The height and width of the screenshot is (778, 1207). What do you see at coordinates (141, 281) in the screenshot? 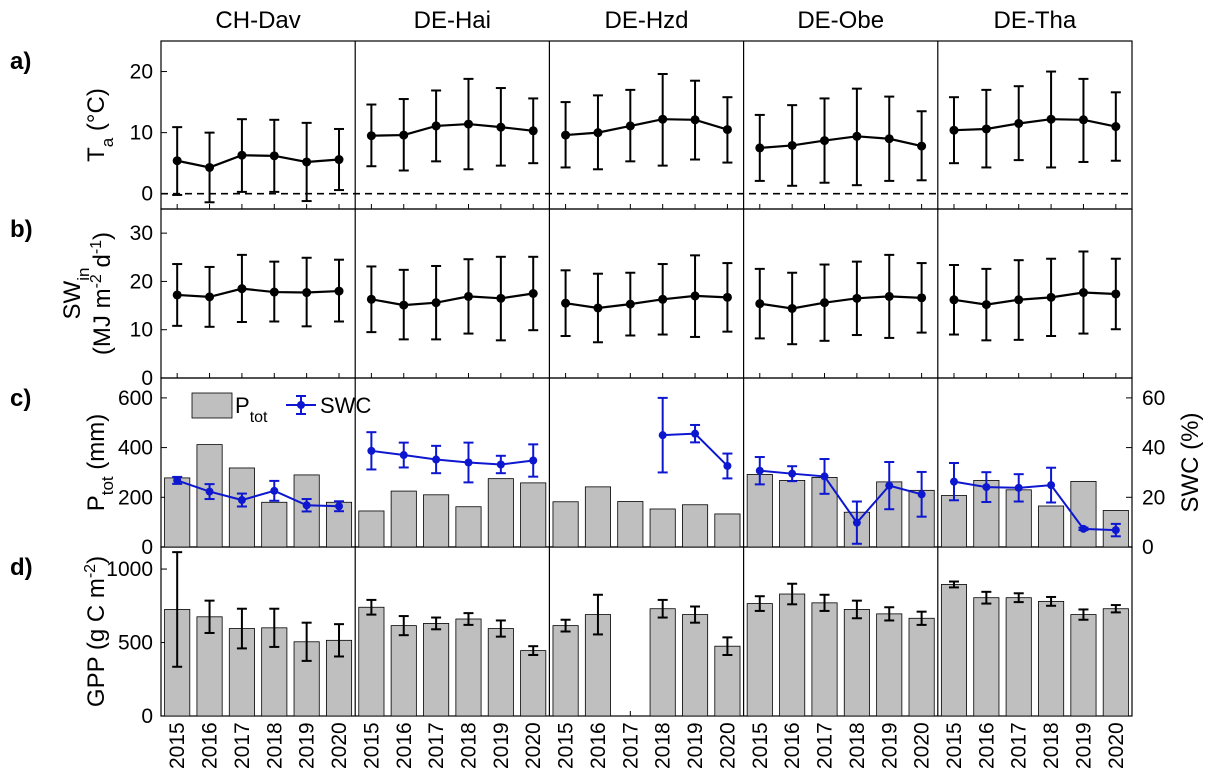
I see `y-tick-label: 20` at bounding box center [141, 281].